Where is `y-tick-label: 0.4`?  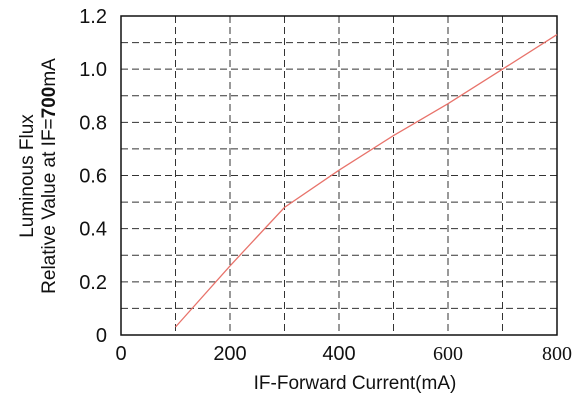
y-tick-label: 0.4 is located at coordinates (93, 230).